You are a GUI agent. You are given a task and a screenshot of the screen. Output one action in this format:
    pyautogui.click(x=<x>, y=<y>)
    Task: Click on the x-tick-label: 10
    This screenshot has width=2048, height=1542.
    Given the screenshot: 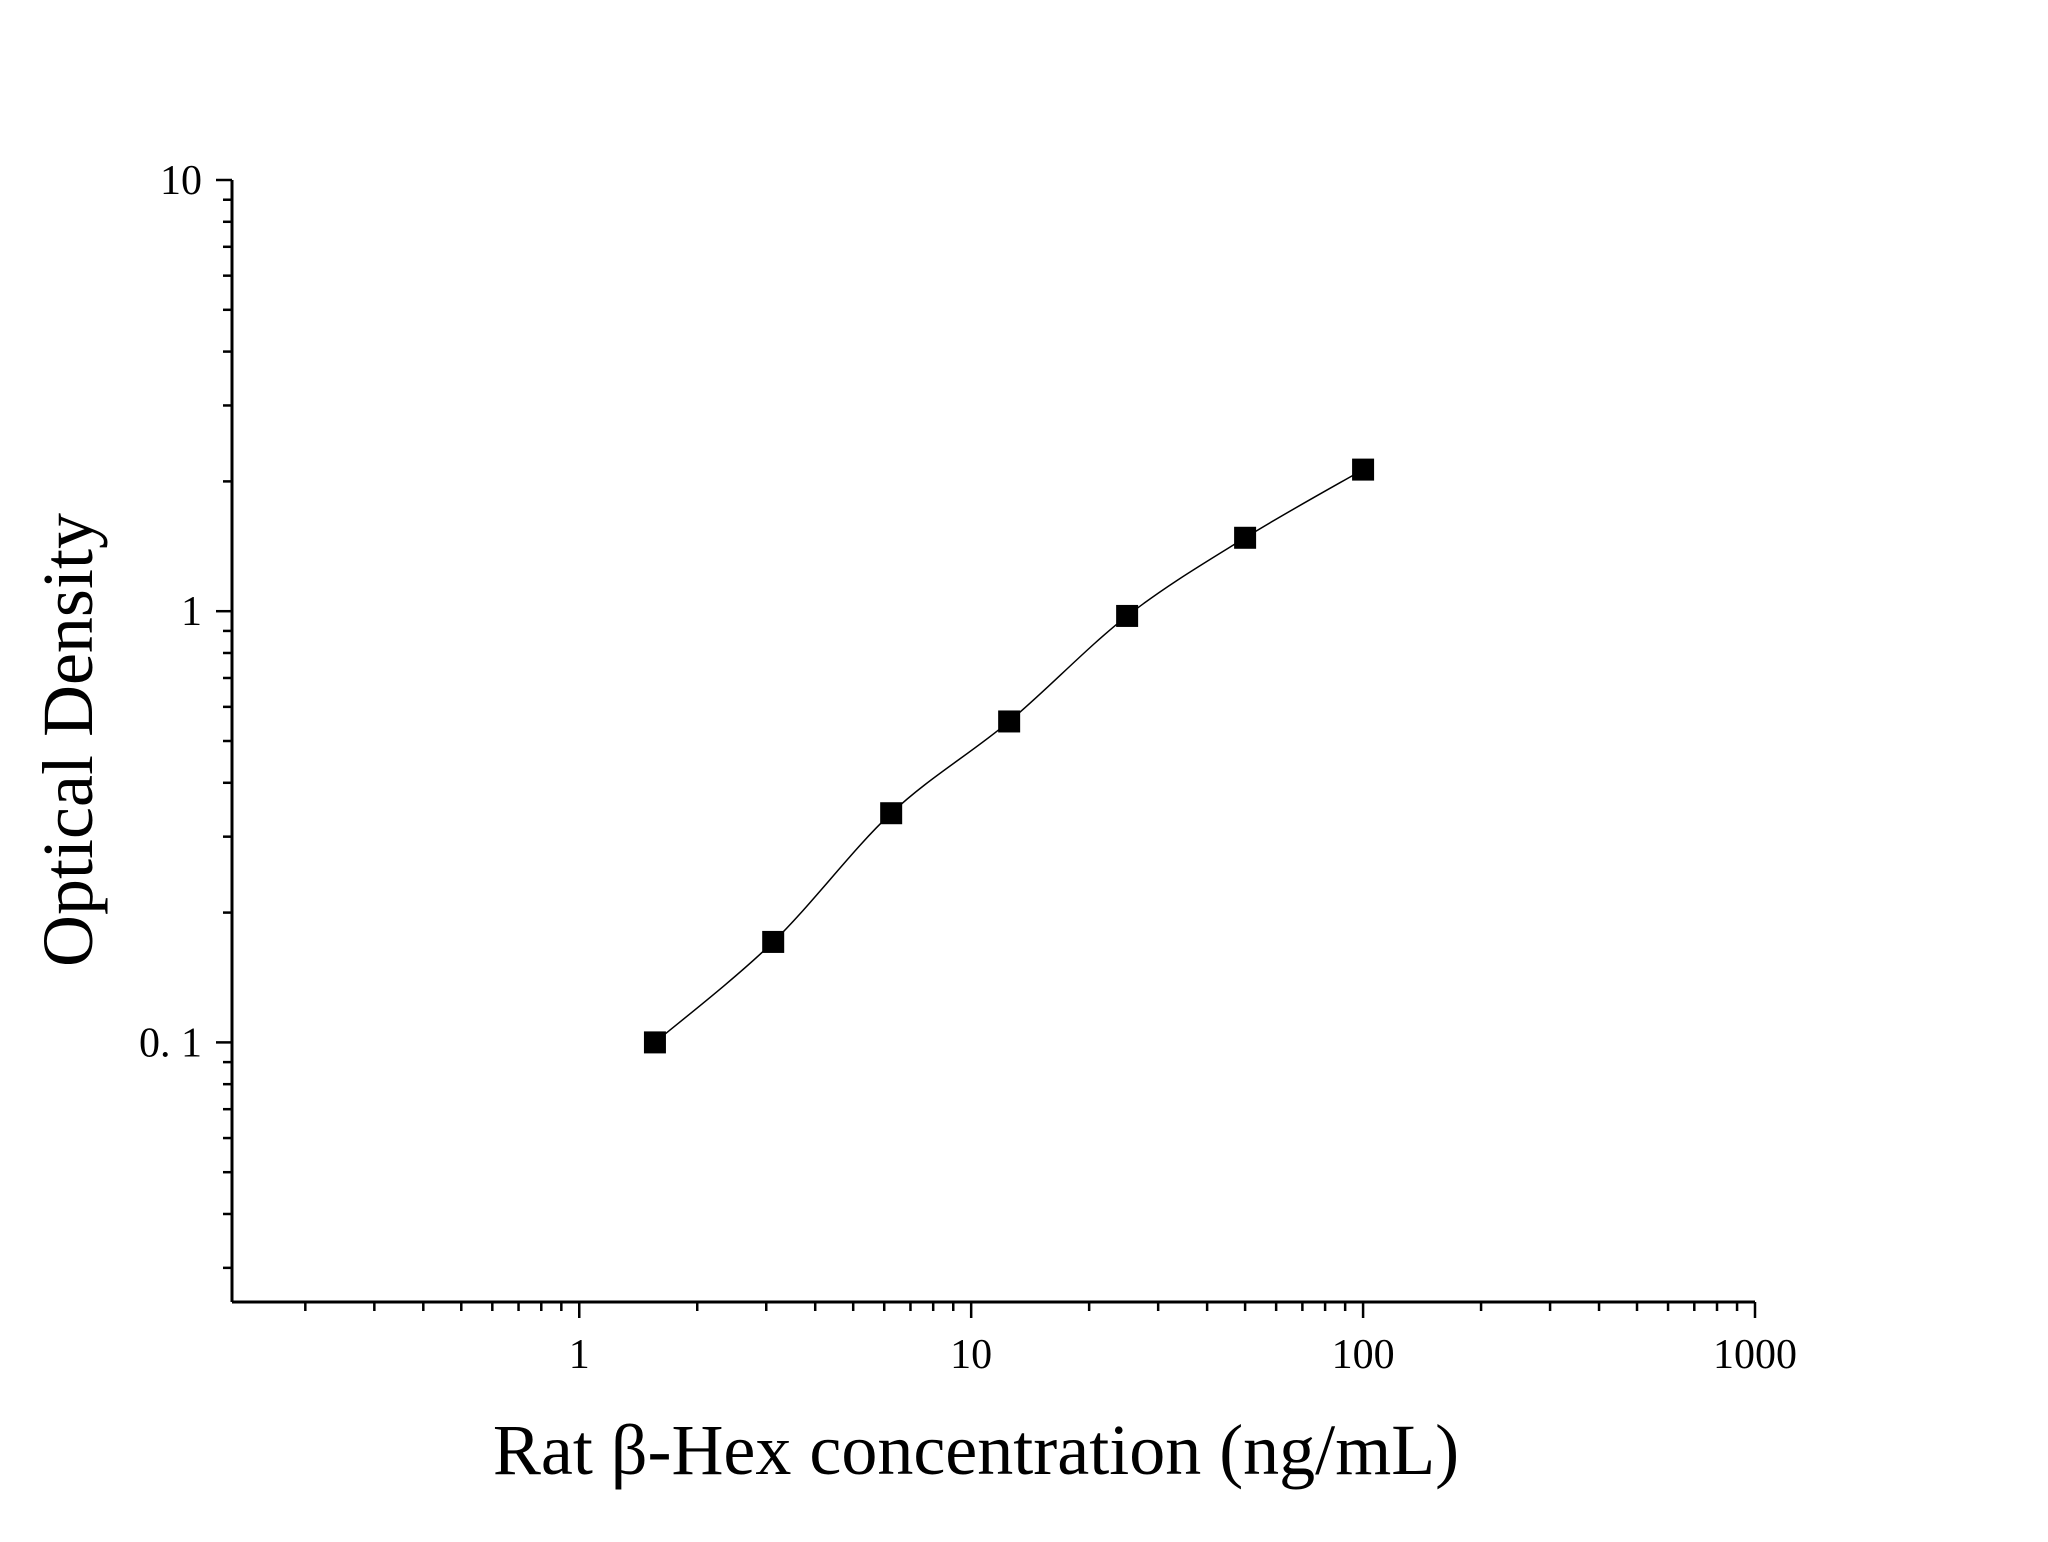 What is the action you would take?
    pyautogui.click(x=971, y=1355)
    